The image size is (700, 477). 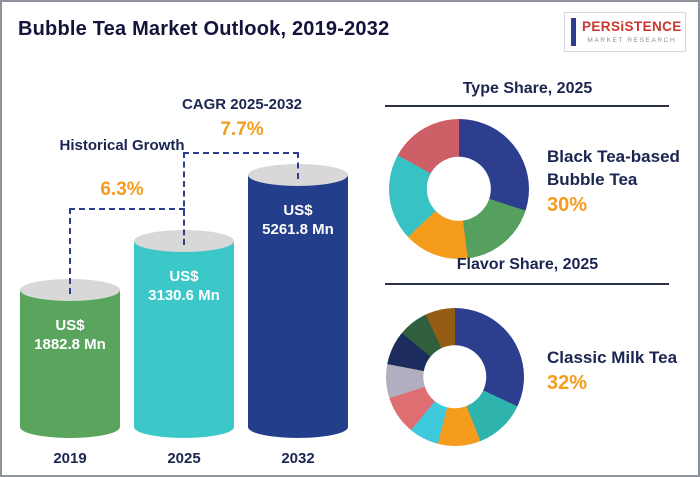 I want to click on logo-tagline: MARKET RESEARCH, so click(x=632, y=40).